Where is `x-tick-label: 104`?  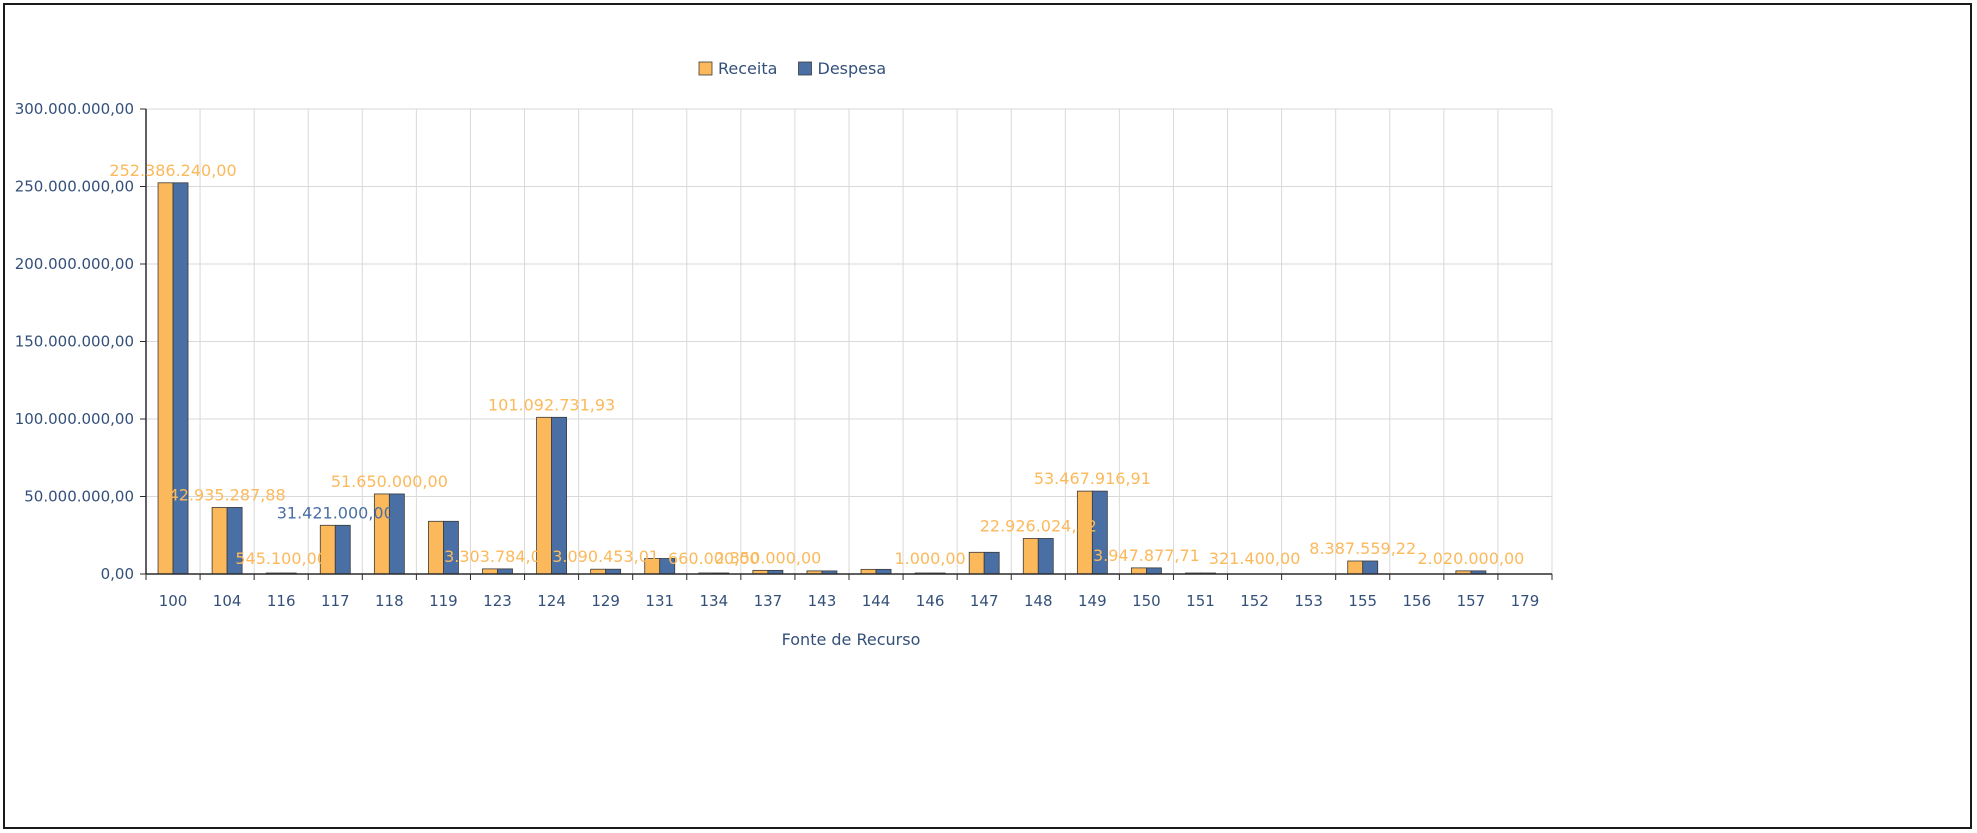 x-tick-label: 104 is located at coordinates (227, 601).